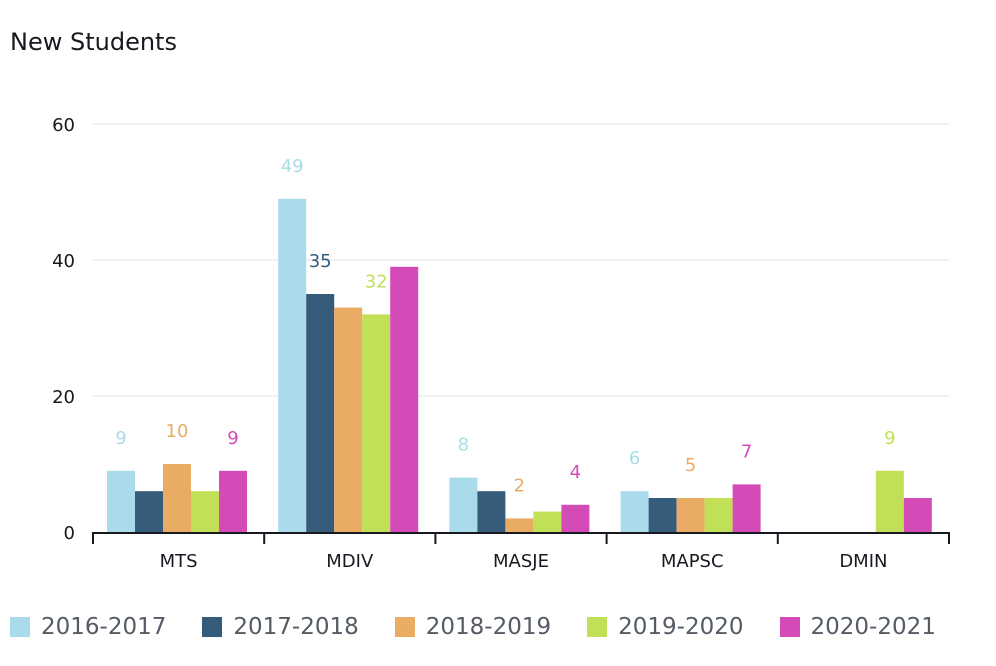  I want to click on data-label: 6, so click(634, 458).